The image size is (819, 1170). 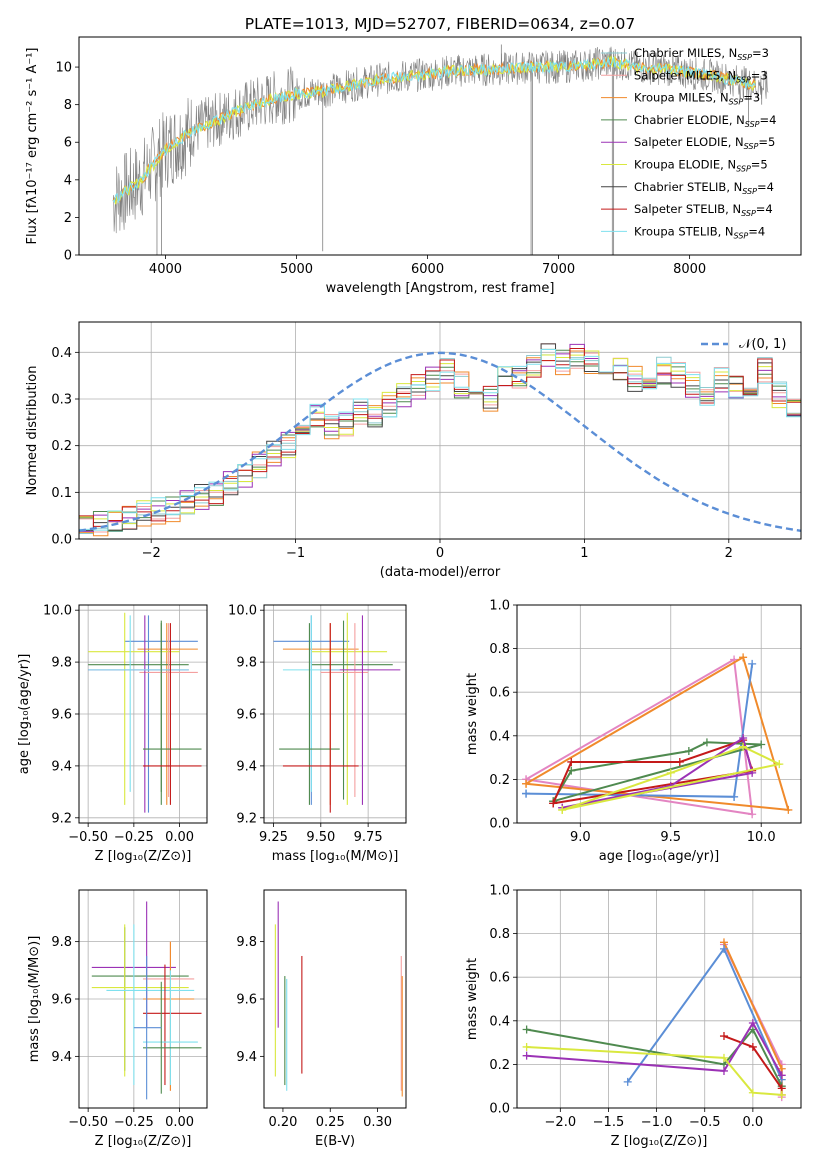 What do you see at coordinates (427, 269) in the screenshot?
I see `tick-label-x: 6000` at bounding box center [427, 269].